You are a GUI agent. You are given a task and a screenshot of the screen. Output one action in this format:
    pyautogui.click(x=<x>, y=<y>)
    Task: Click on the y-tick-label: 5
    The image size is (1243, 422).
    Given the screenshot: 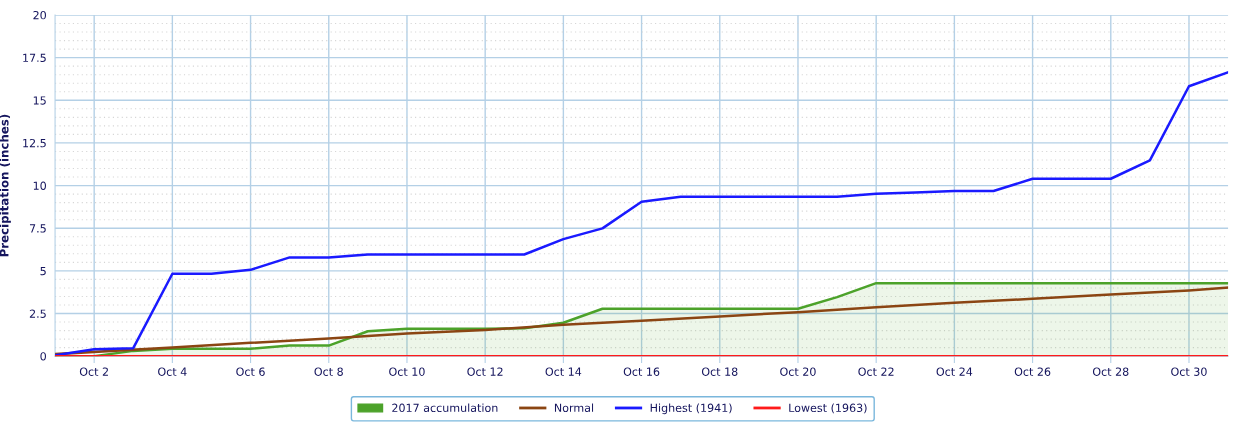 What is the action you would take?
    pyautogui.click(x=43, y=271)
    